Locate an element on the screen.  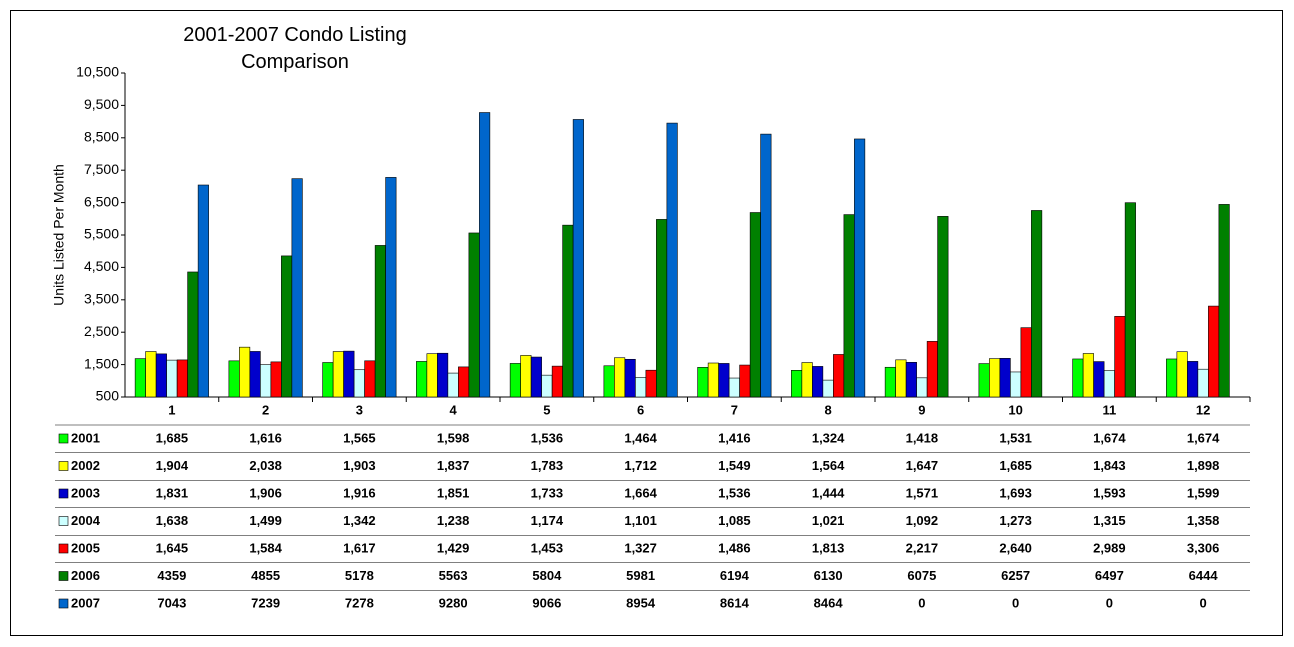
table-cell: 1,549 is located at coordinates (734, 465).